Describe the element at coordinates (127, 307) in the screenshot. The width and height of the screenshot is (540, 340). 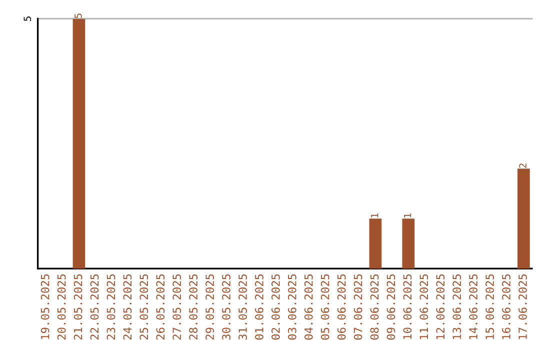
I see `x-tick-label: 24.05.2025` at that location.